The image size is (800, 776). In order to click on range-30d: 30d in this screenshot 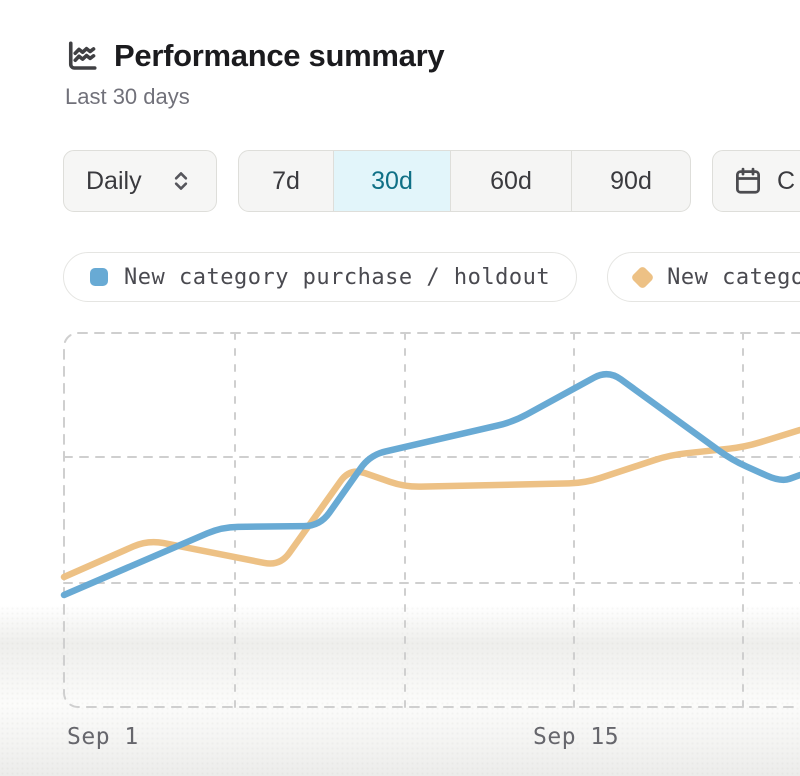, I will do `click(391, 181)`.